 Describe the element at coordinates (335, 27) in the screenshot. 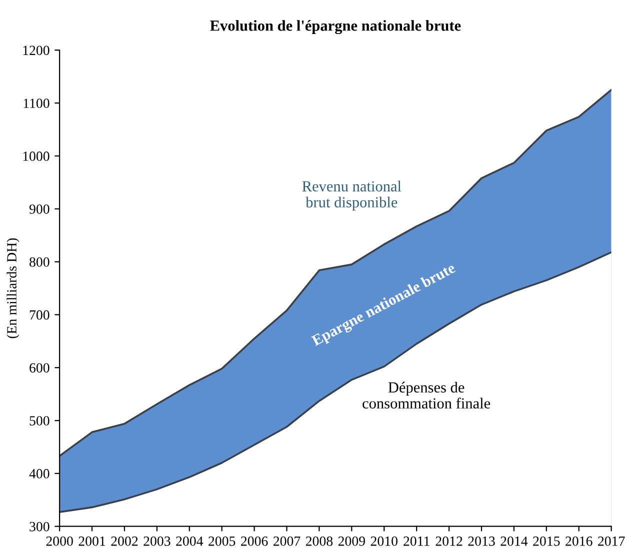

I see `chart-title: Evolution de l'épargne nationale brute` at that location.